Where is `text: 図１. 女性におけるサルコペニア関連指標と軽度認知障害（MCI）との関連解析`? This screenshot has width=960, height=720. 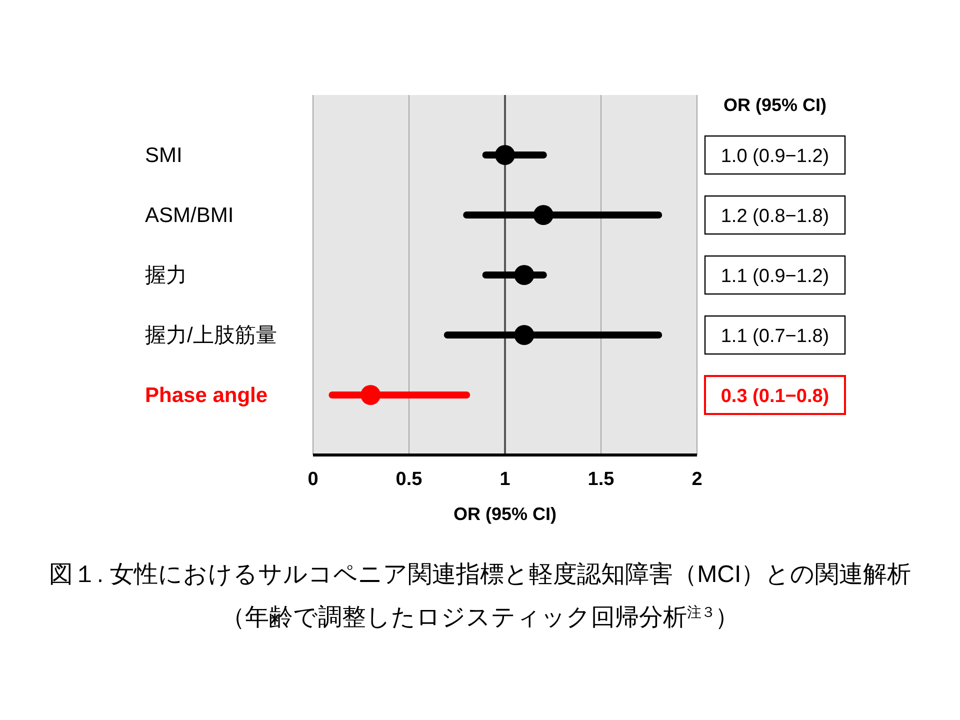
text: 図１. 女性におけるサルコペニア関連指標と軽度認知障害（MCI）との関連解析 is located at coordinates (480, 574).